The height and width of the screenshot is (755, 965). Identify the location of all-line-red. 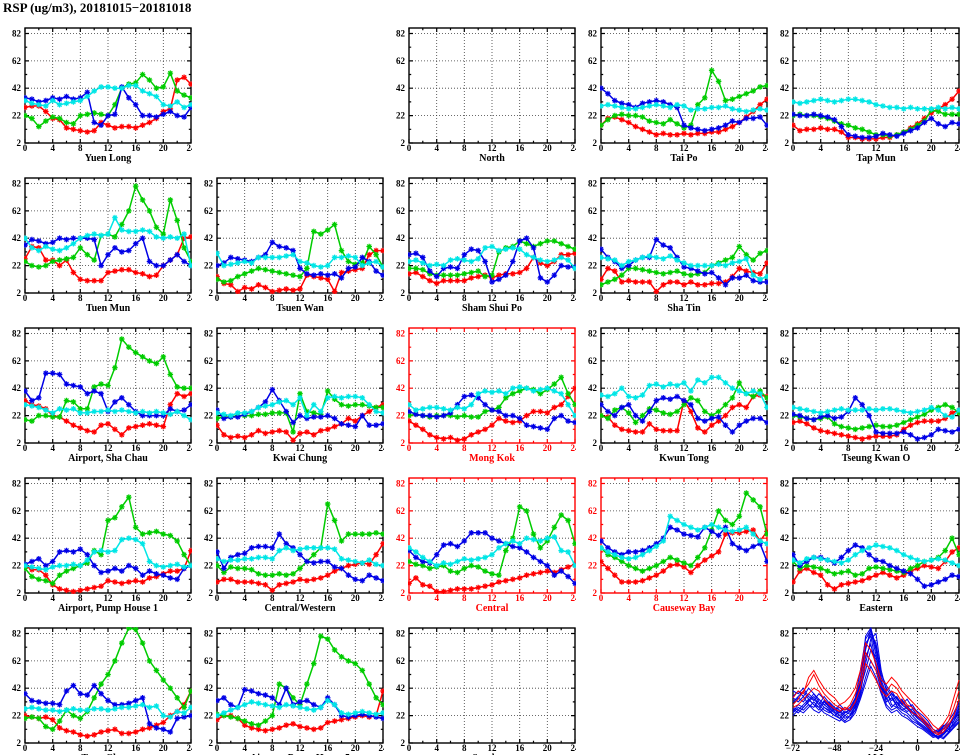
(876, 685).